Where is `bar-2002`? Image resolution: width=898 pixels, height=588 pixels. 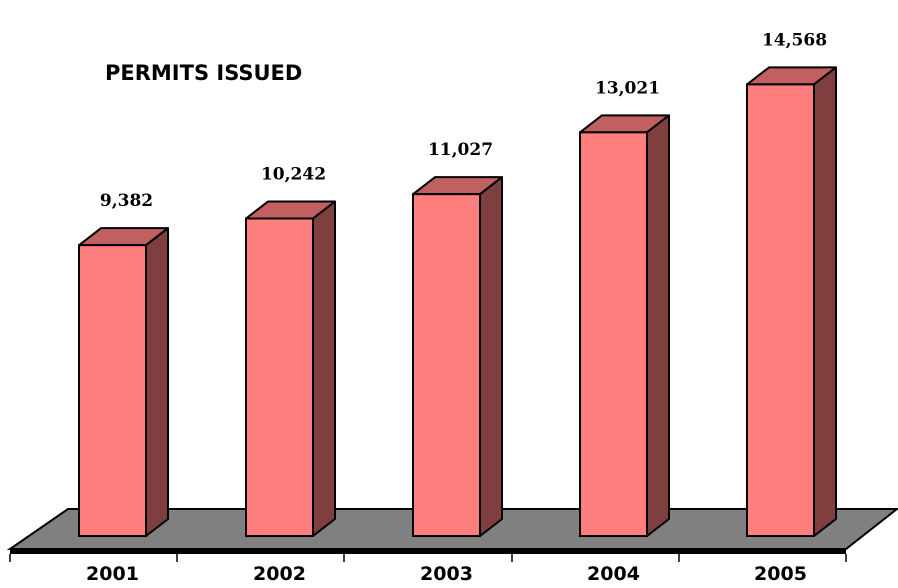
bar-2002 is located at coordinates (290, 369).